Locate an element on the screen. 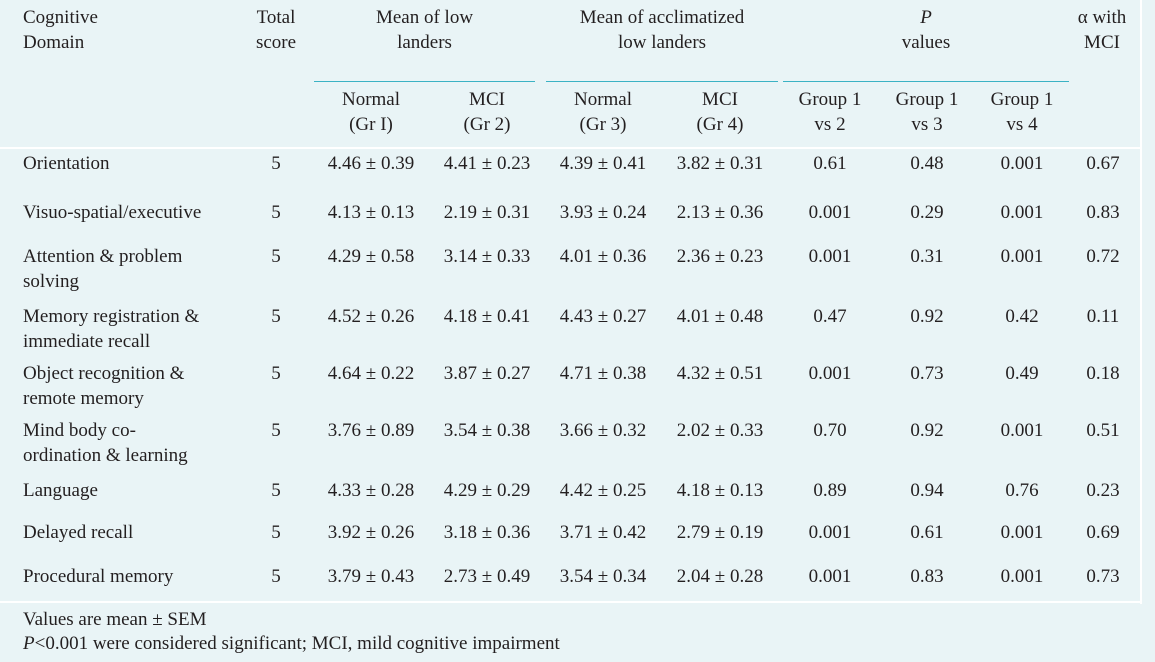 The width and height of the screenshot is (1155, 662). cell-p13: 0.31 is located at coordinates (927, 256).